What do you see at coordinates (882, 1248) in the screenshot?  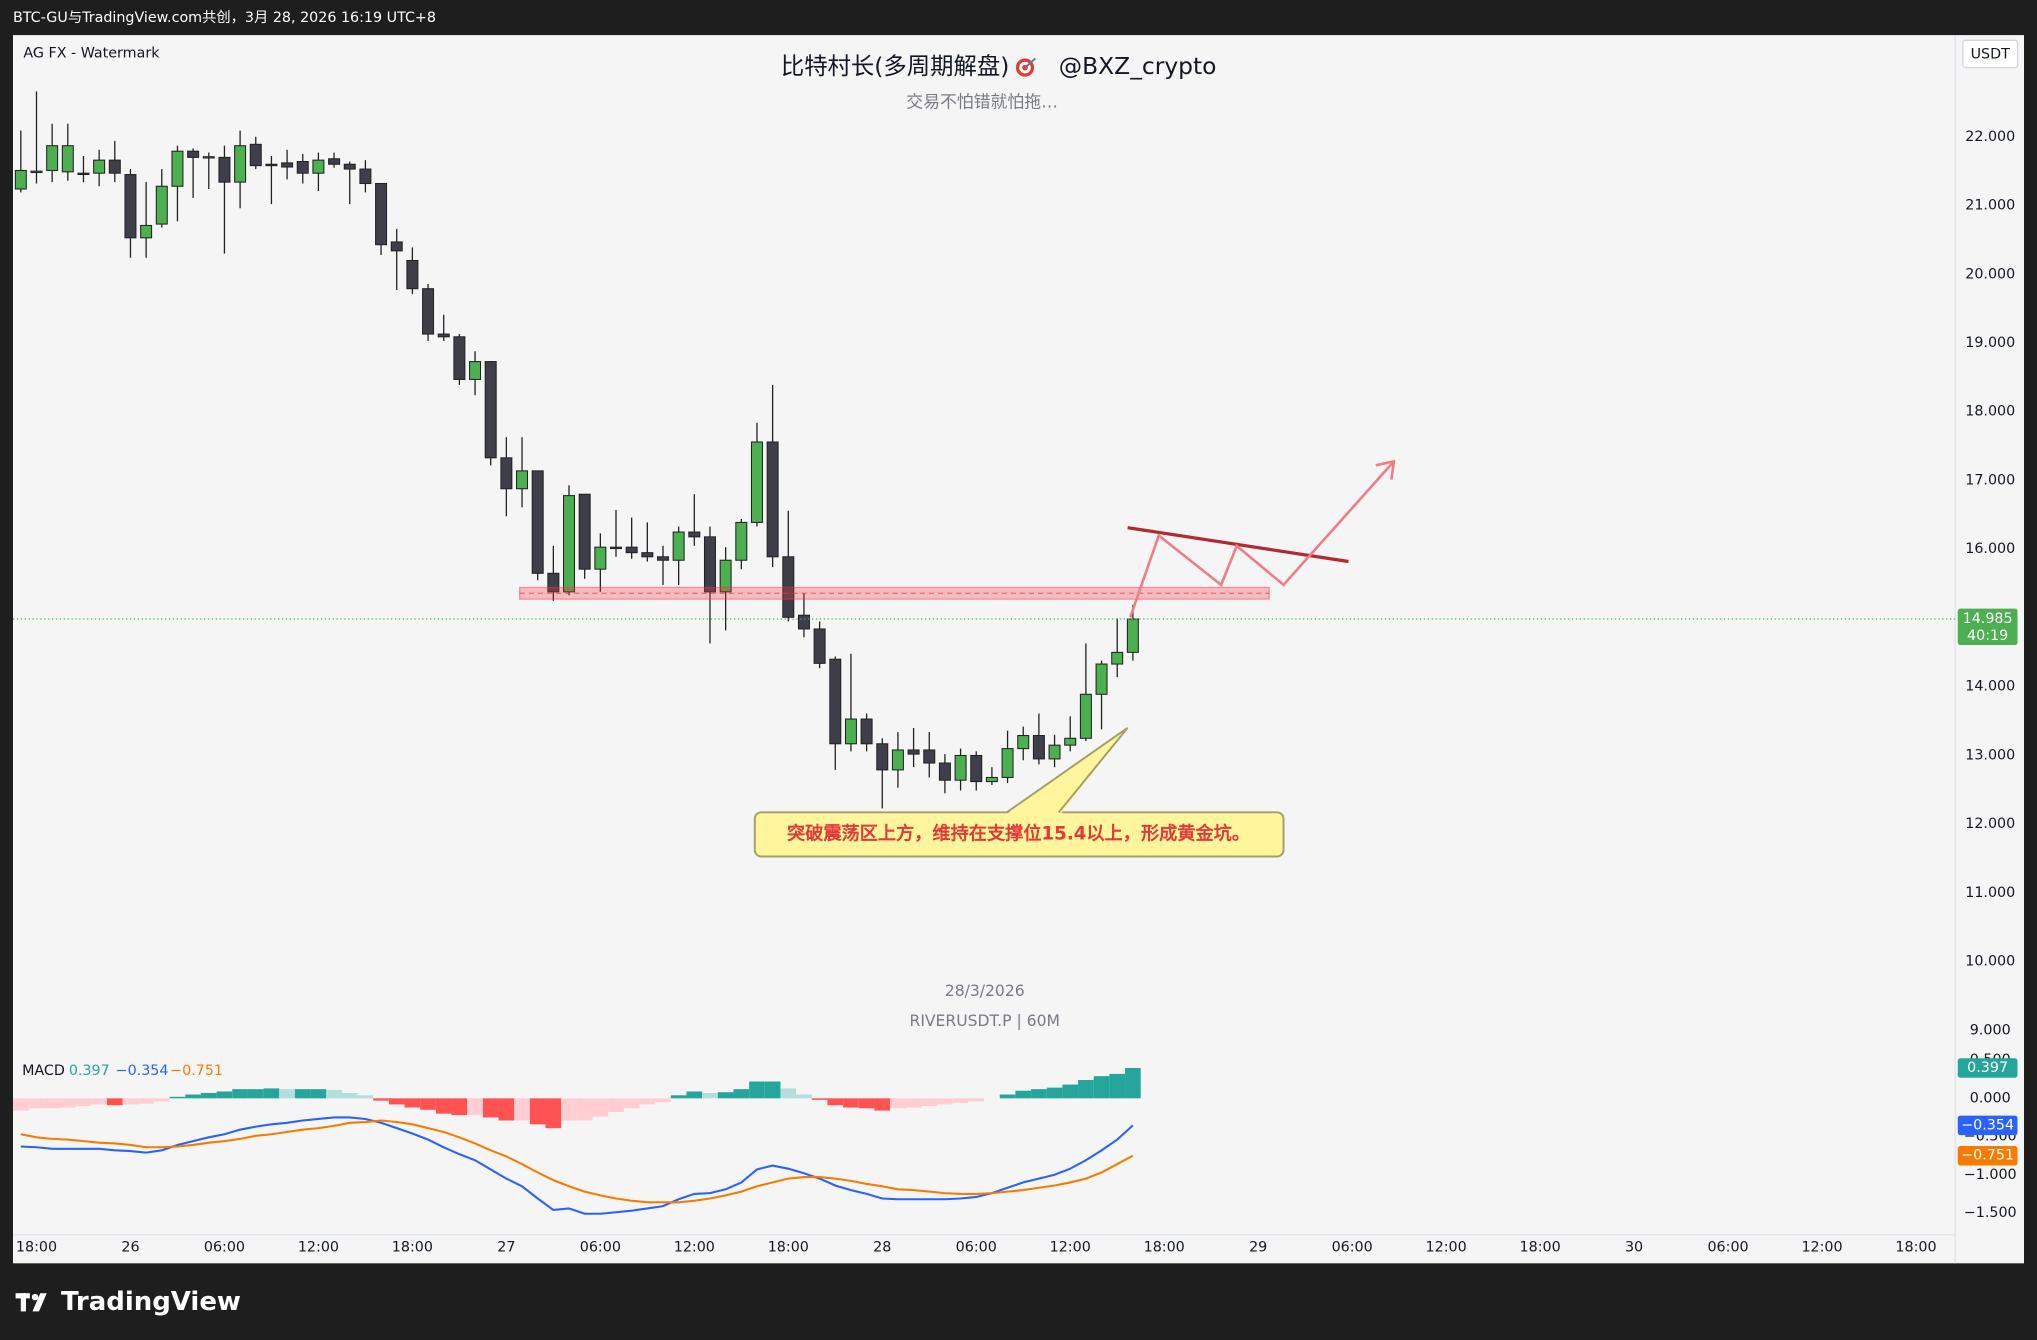 I see `x-tick-label: 28` at bounding box center [882, 1248].